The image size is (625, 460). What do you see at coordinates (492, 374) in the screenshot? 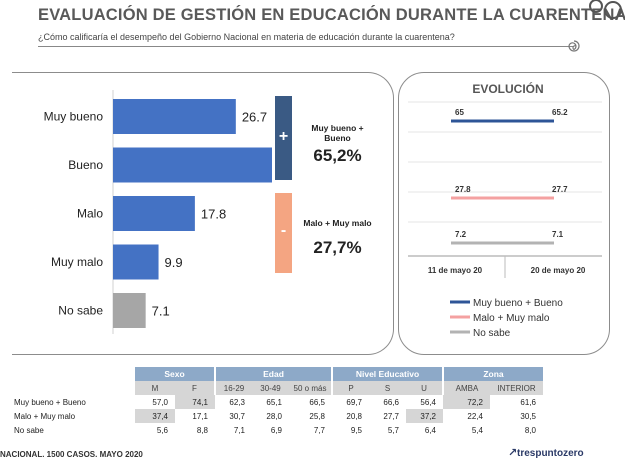
I see `table-group-header: Zona` at bounding box center [492, 374].